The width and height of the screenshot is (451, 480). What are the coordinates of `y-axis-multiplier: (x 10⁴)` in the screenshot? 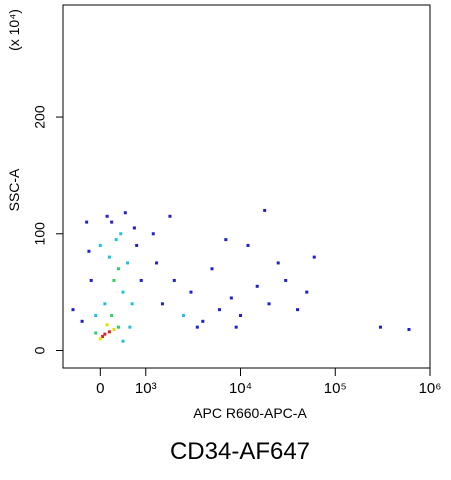 It's located at (14, 30).